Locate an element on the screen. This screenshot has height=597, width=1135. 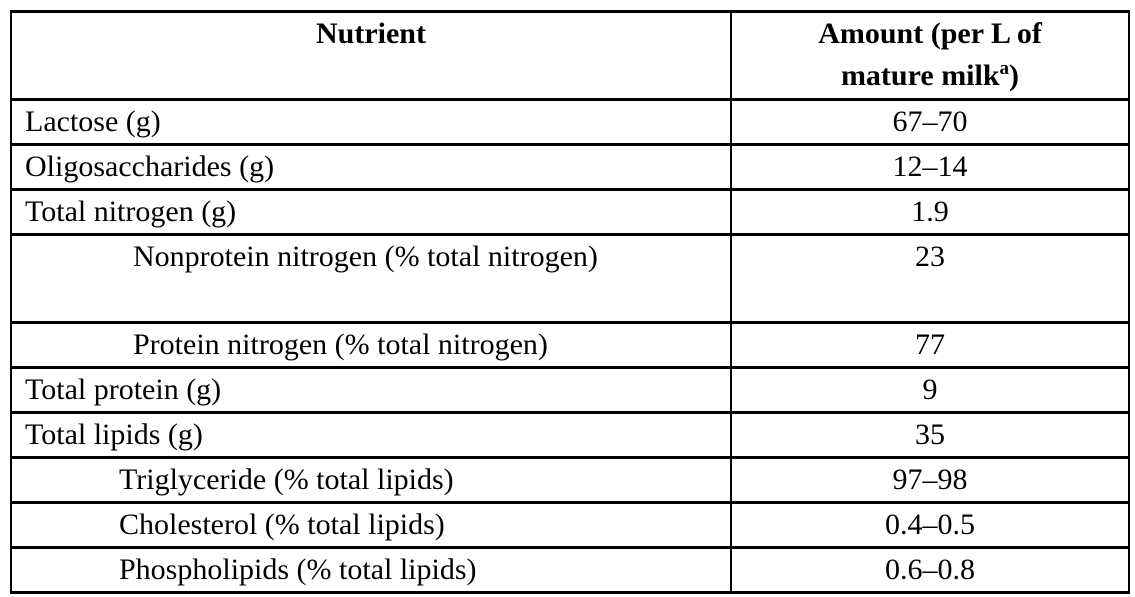
amount-cell: 35 is located at coordinates (930, 435).